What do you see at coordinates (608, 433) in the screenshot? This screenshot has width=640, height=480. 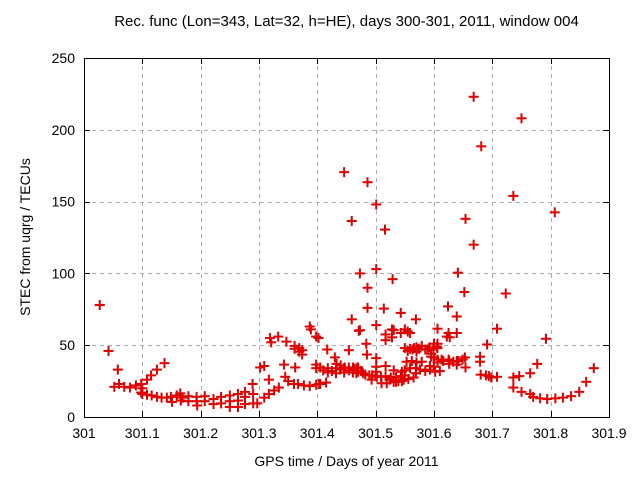 I see `x-tick-label: 301.9` at bounding box center [608, 433].